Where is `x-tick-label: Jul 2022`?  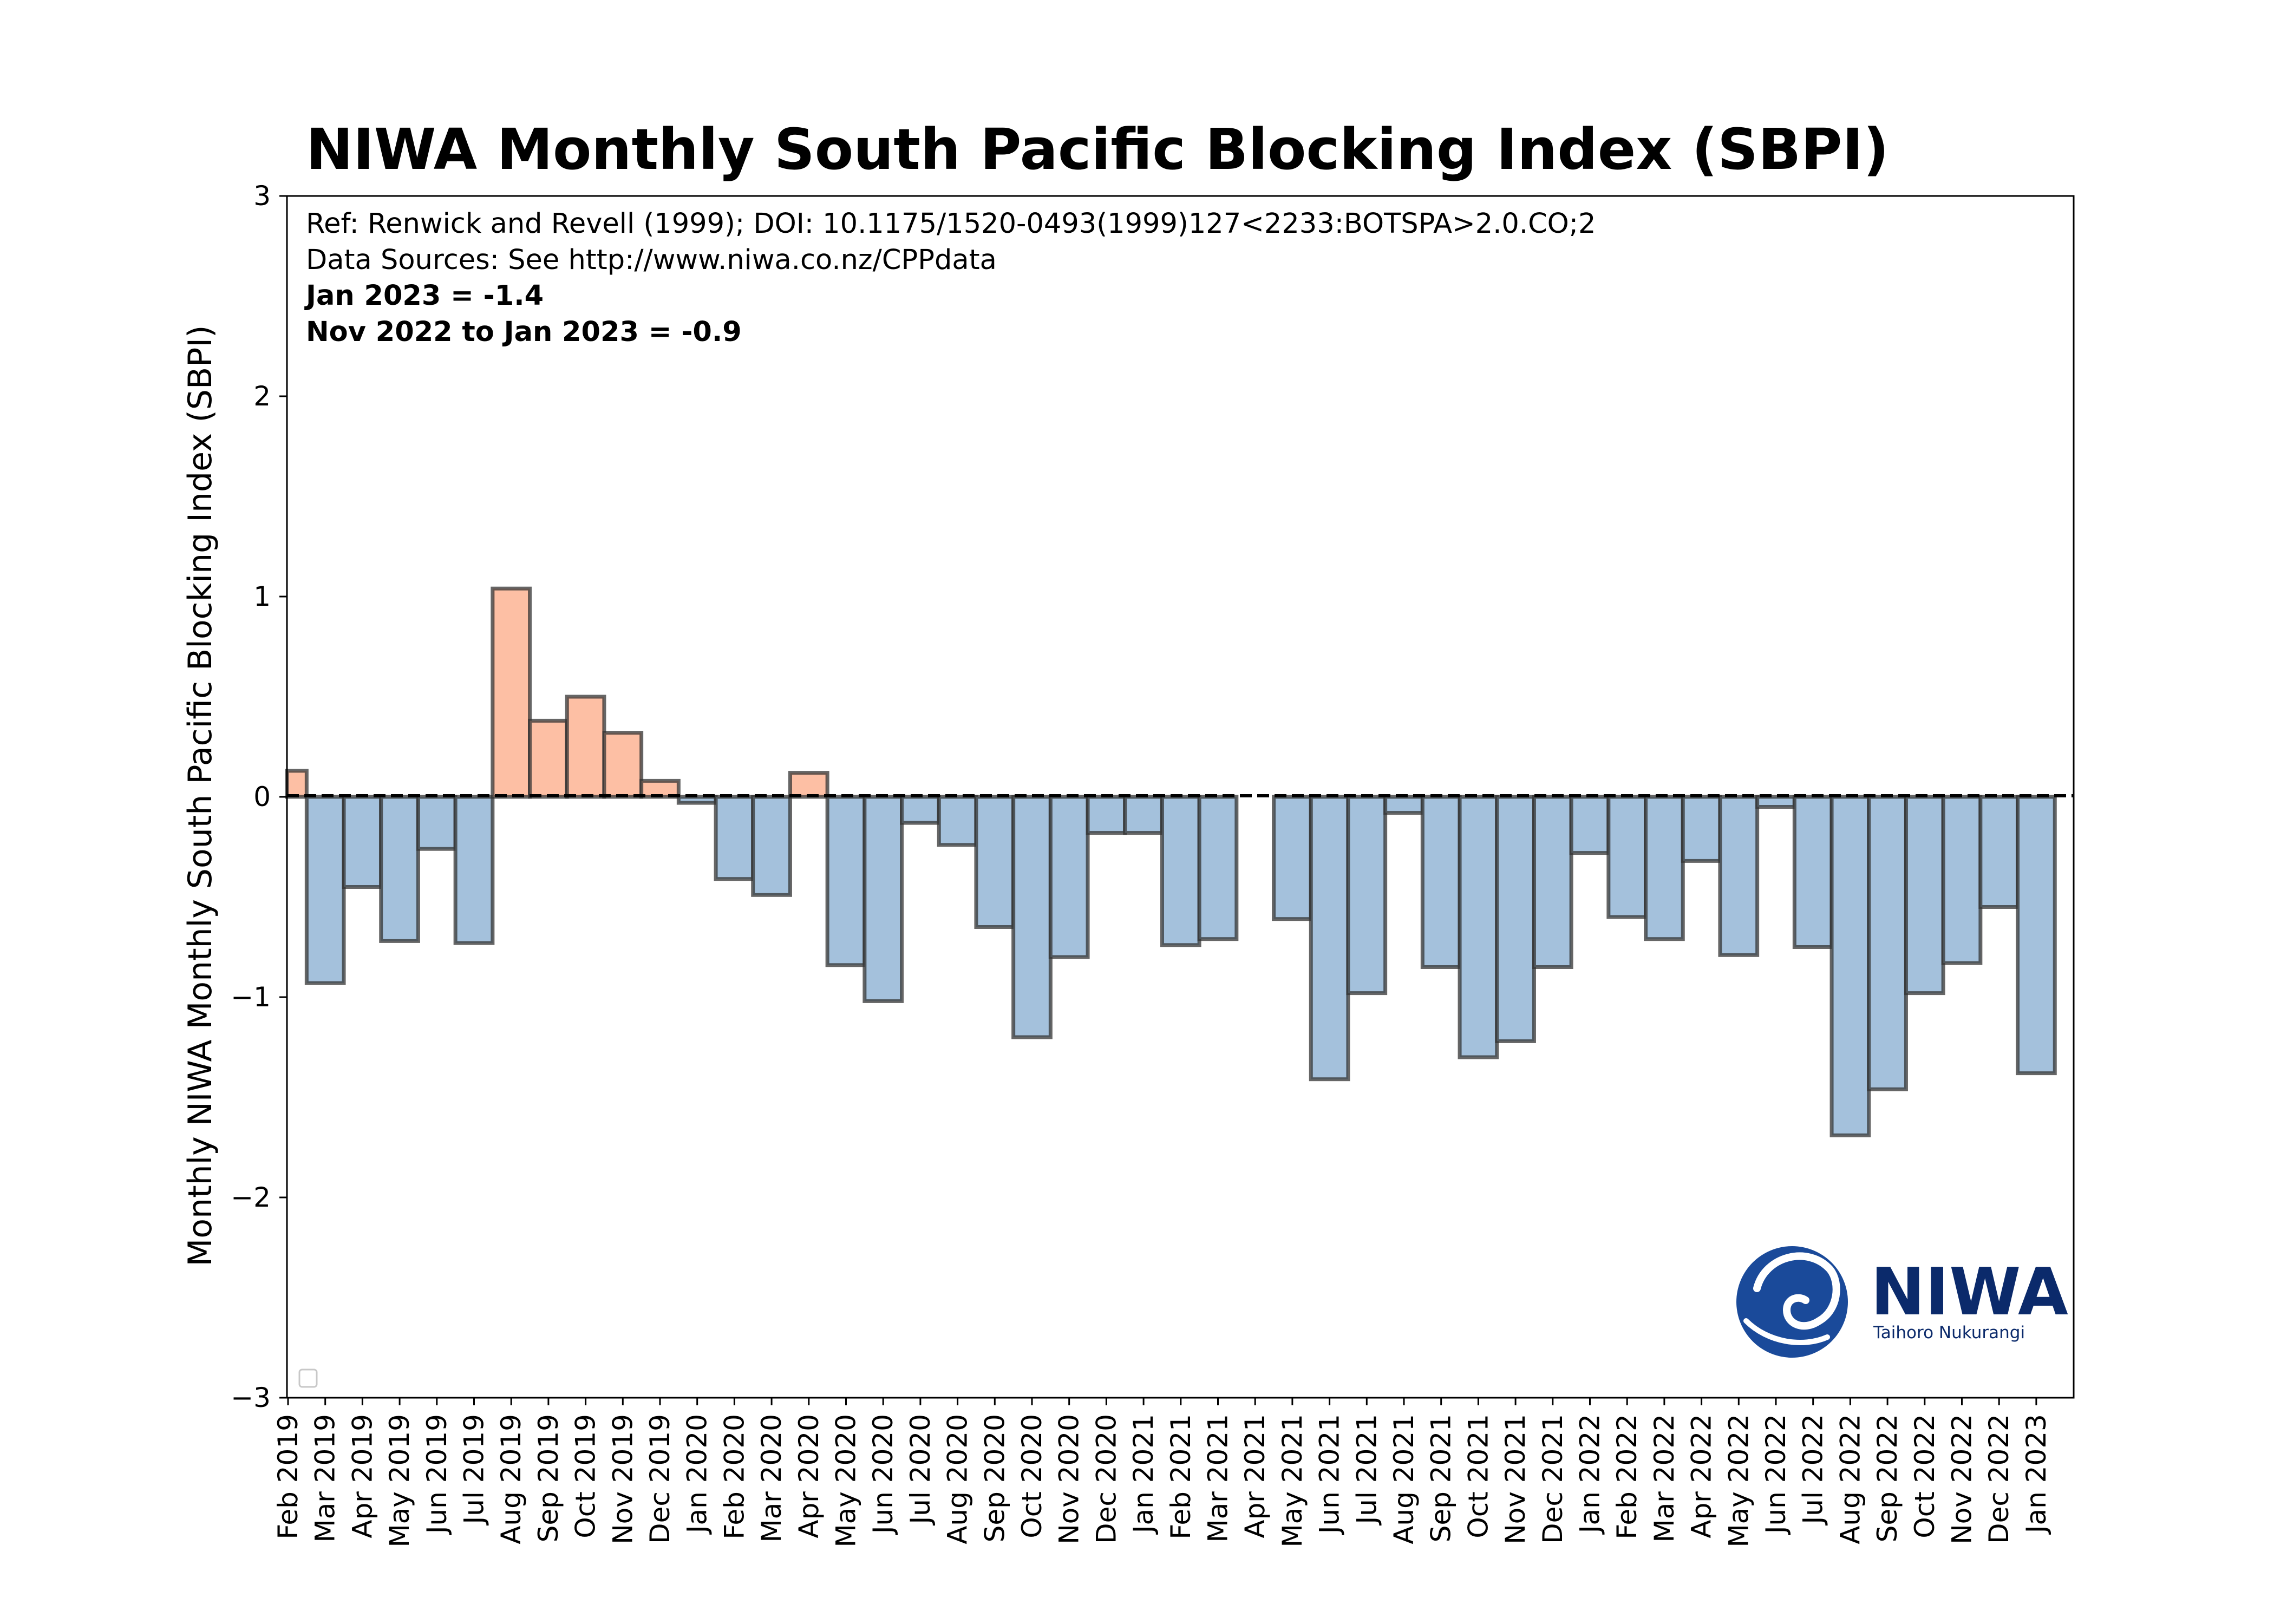 x-tick-label: Jul 2022 is located at coordinates (1814, 1469).